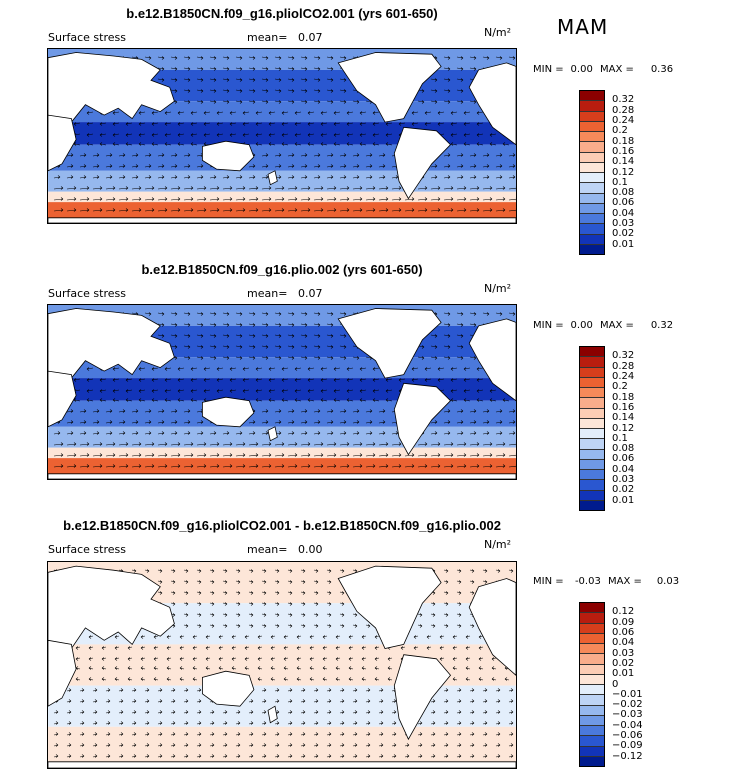  Describe the element at coordinates (623, 141) in the screenshot. I see `colorbar-tick-label: 0.18` at that location.